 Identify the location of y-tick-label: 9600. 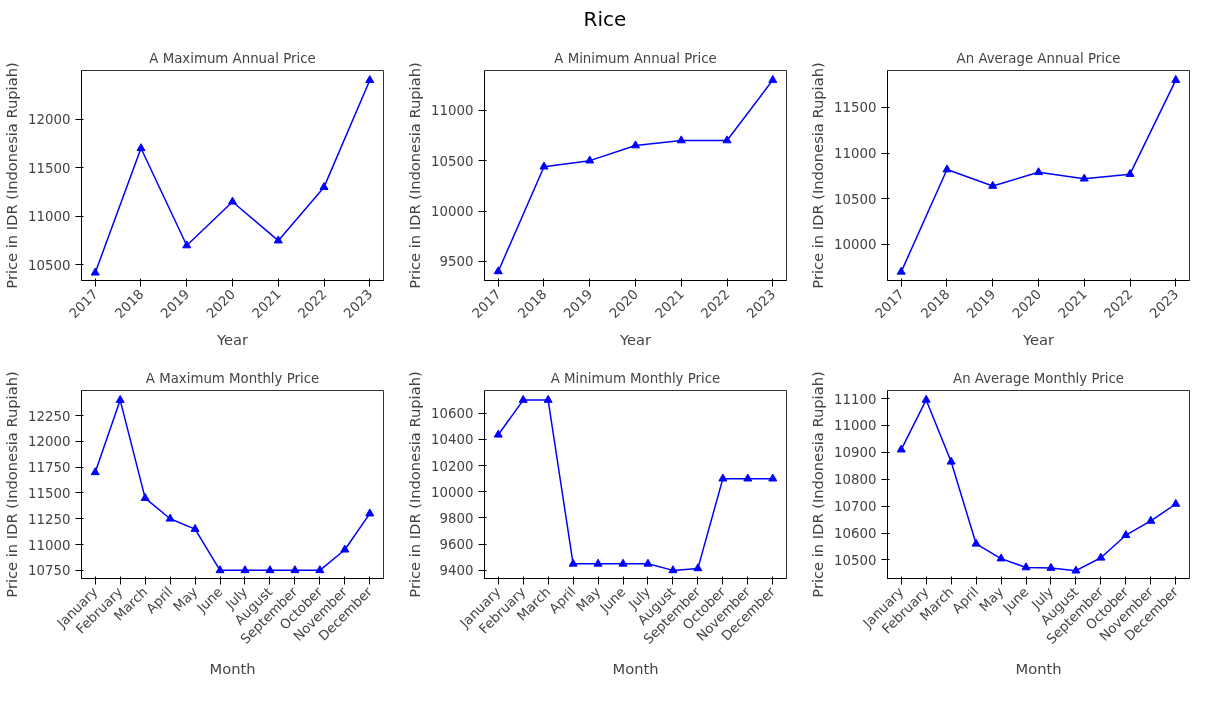
(456, 545).